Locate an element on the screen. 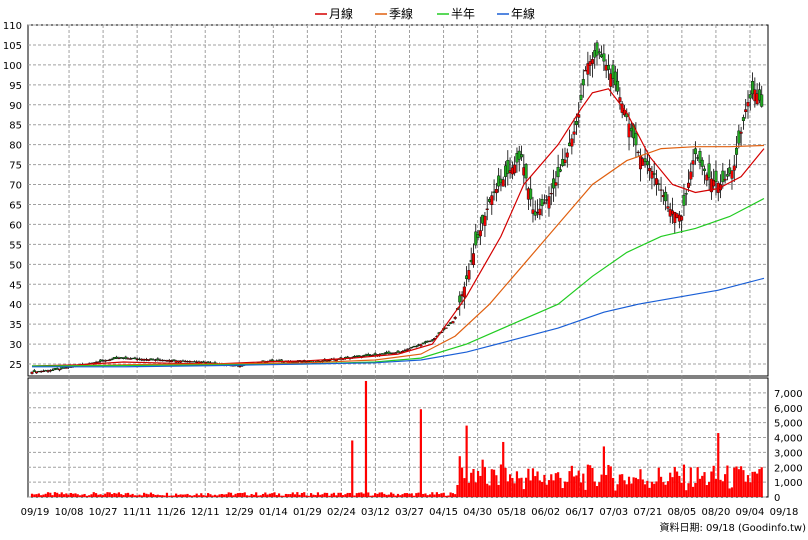 This screenshot has height=540, width=808. volume-tick-label: 5,000 is located at coordinates (788, 424).